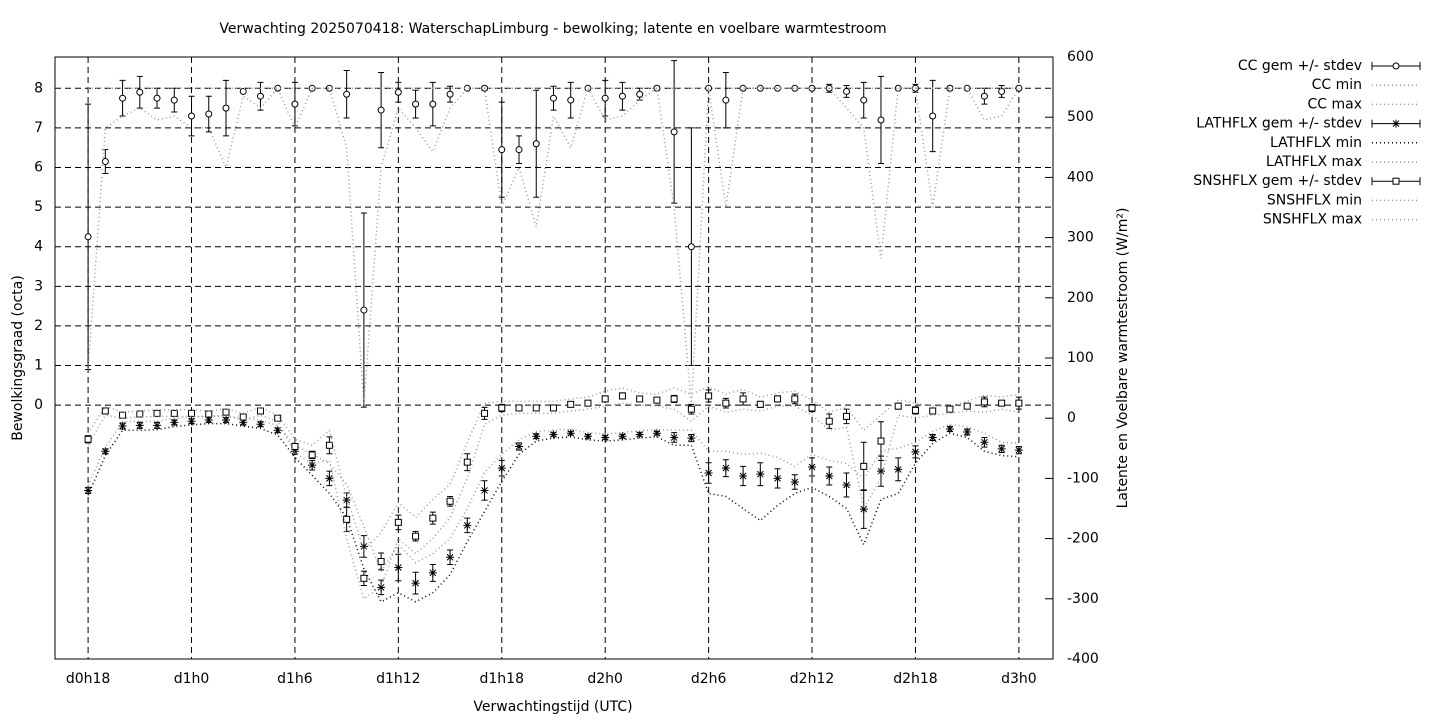  Describe the element at coordinates (38, 286) in the screenshot. I see `y-tick-label: 3` at that location.